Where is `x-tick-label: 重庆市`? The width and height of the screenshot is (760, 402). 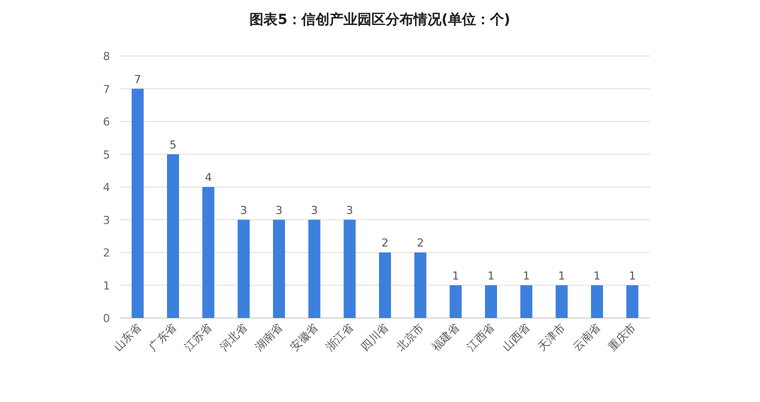 x-tick-label: 重庆市 is located at coordinates (622, 337).